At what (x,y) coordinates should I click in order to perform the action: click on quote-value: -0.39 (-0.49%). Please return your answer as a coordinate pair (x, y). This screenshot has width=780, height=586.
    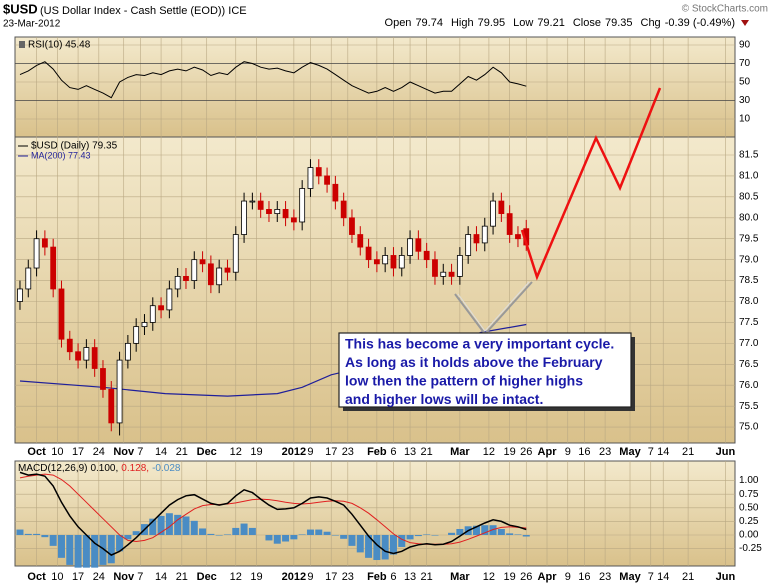
    Looking at the image, I should click on (700, 23).